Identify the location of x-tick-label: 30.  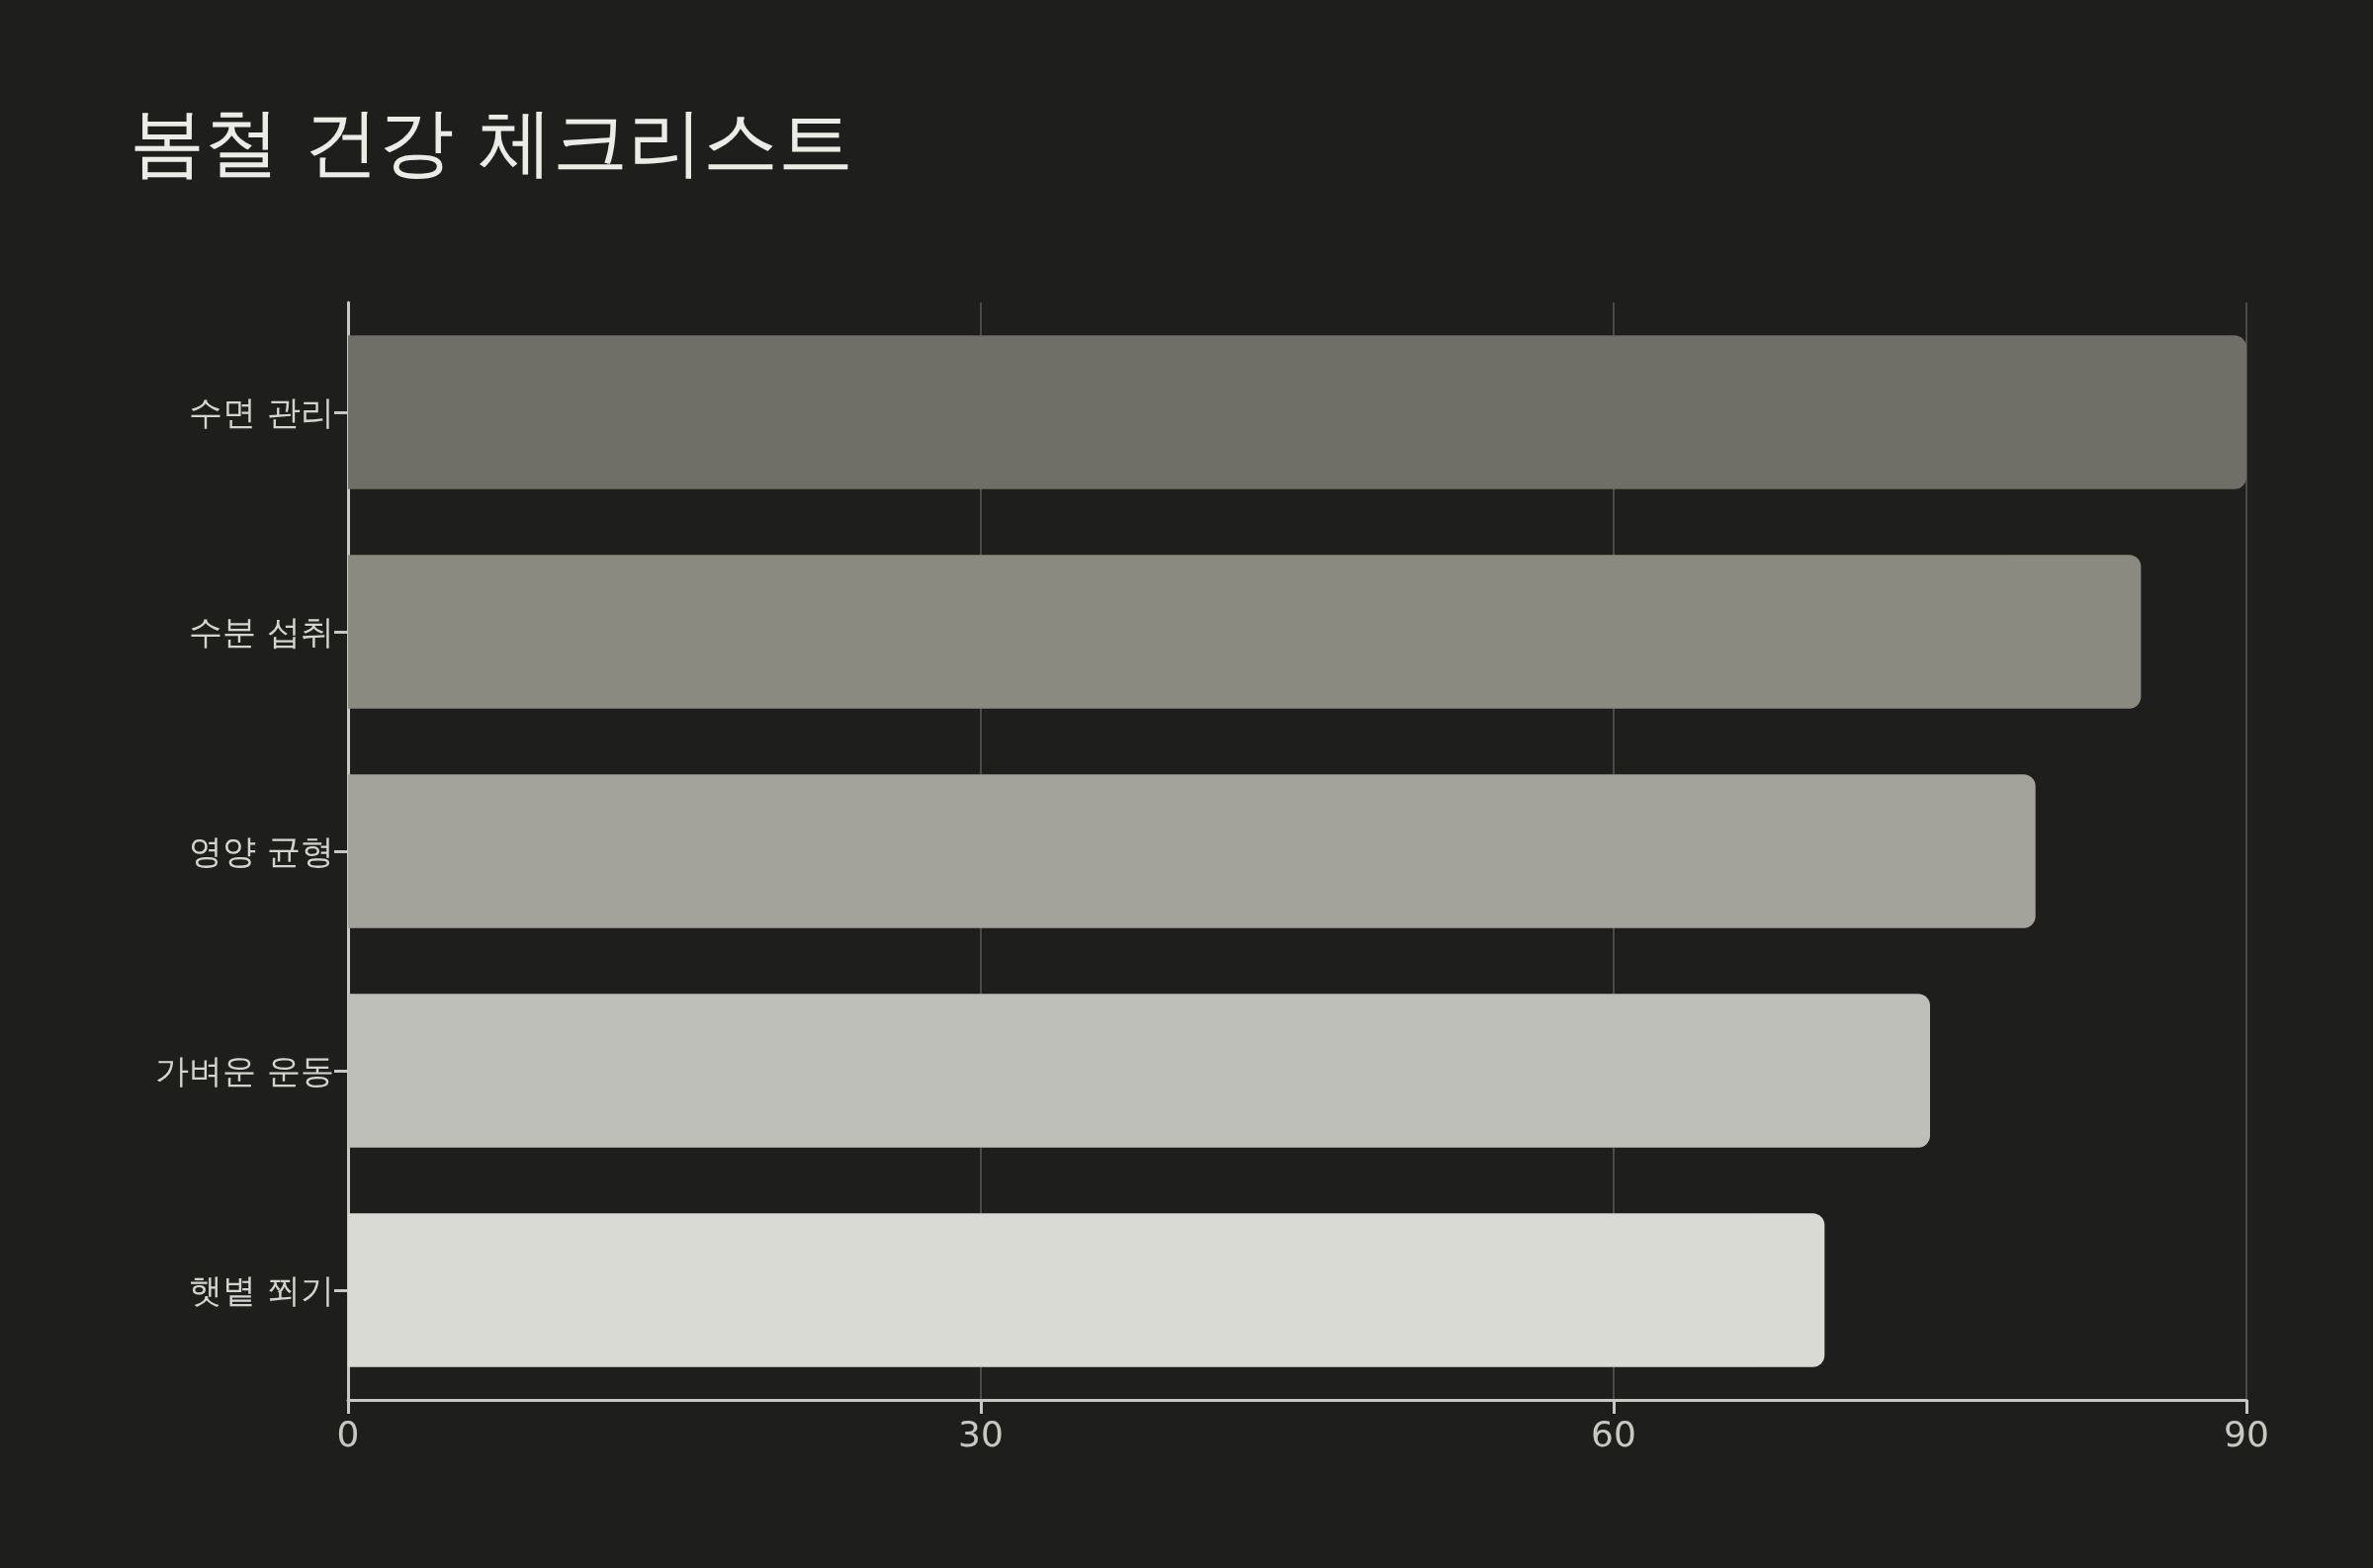
(981, 1433).